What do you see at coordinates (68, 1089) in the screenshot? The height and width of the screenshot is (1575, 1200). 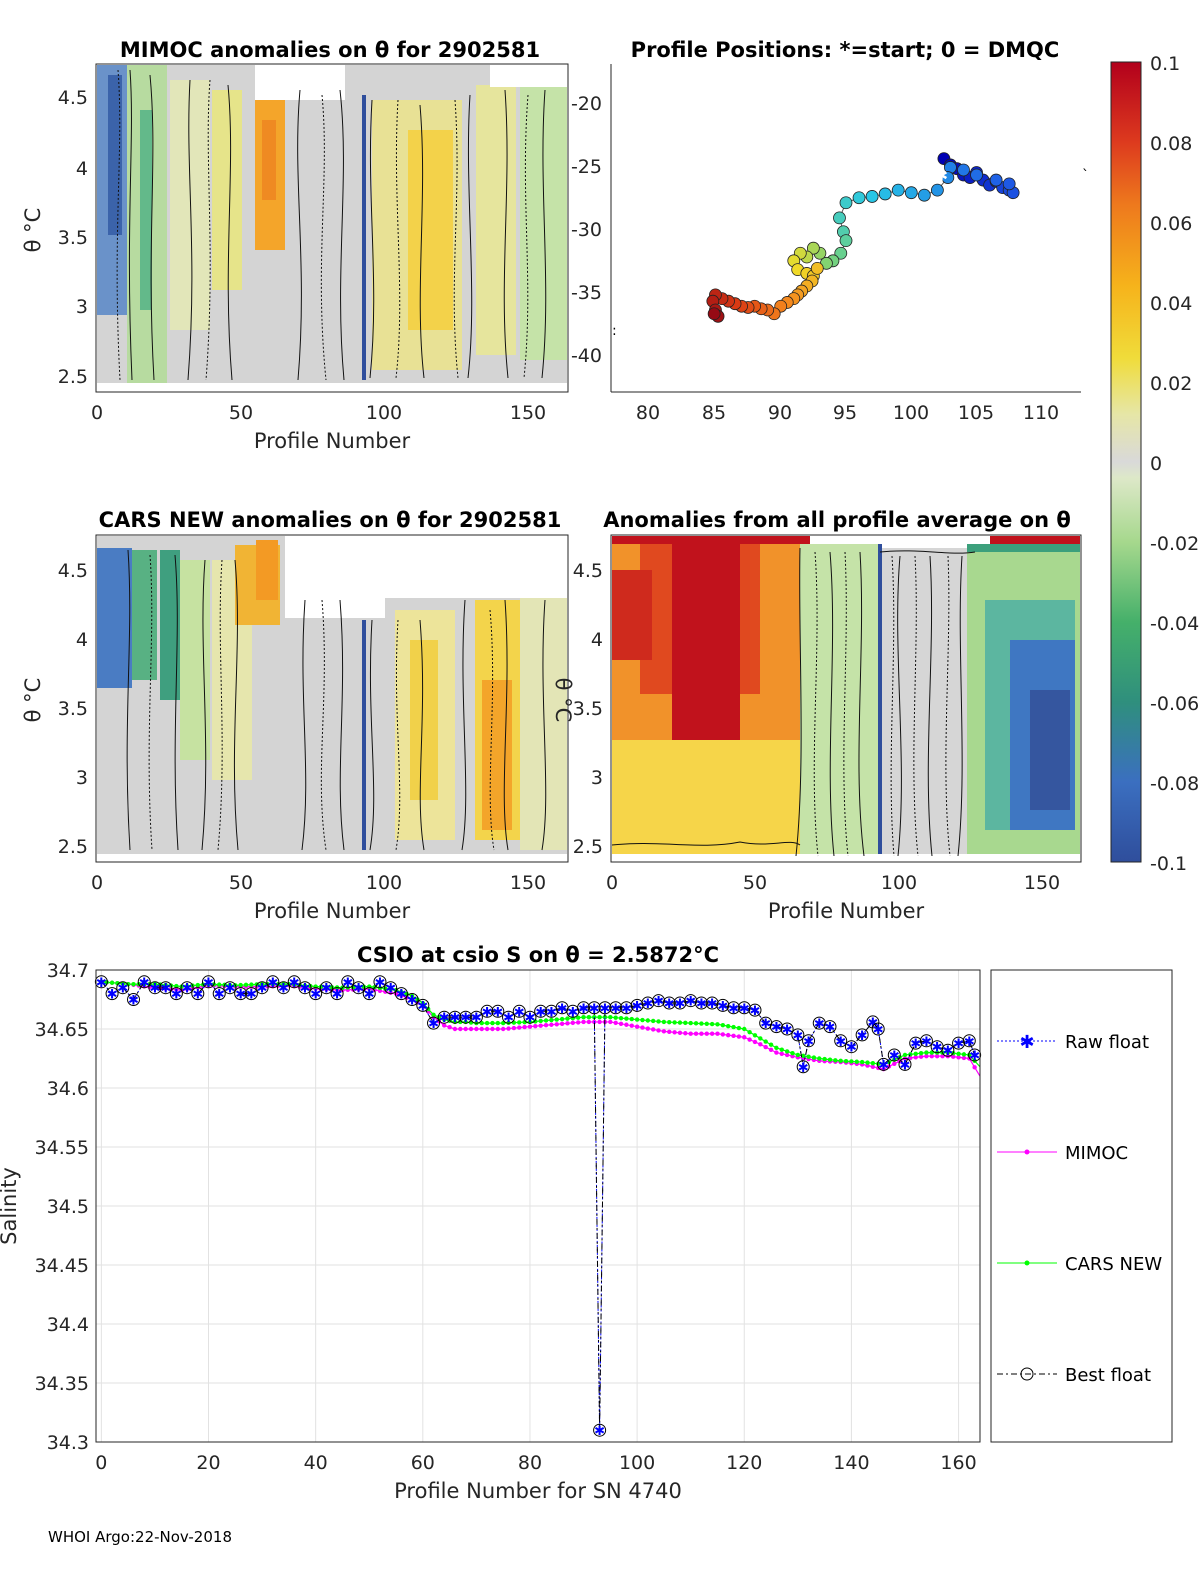 I see `salinity-ytick: 34.6` at bounding box center [68, 1089].